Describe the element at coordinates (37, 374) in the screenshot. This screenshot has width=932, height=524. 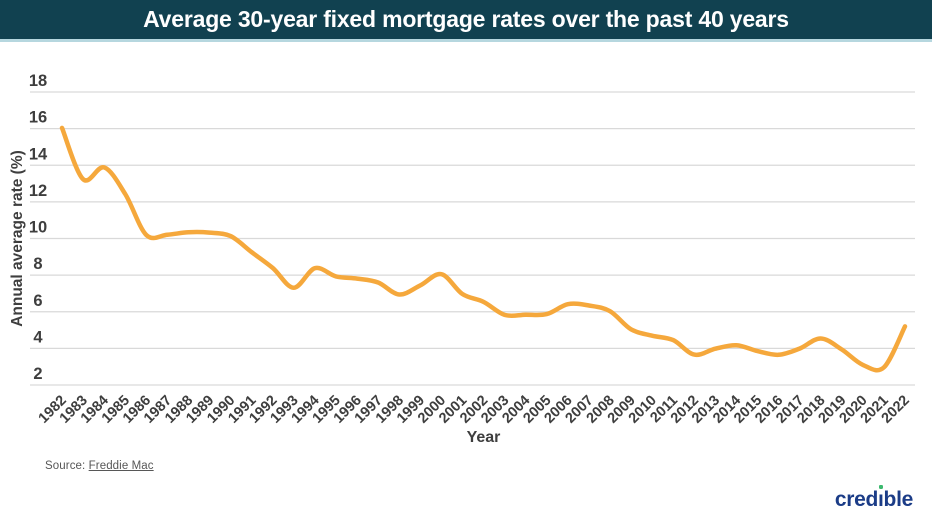
I see `y-tick-label: 2` at that location.